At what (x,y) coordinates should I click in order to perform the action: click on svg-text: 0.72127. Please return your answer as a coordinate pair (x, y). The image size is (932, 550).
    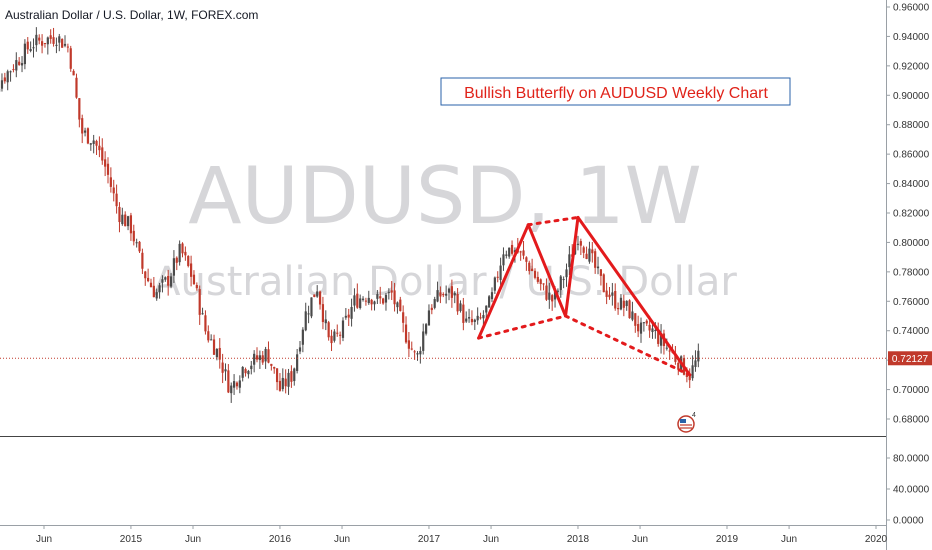
    Looking at the image, I should click on (910, 359).